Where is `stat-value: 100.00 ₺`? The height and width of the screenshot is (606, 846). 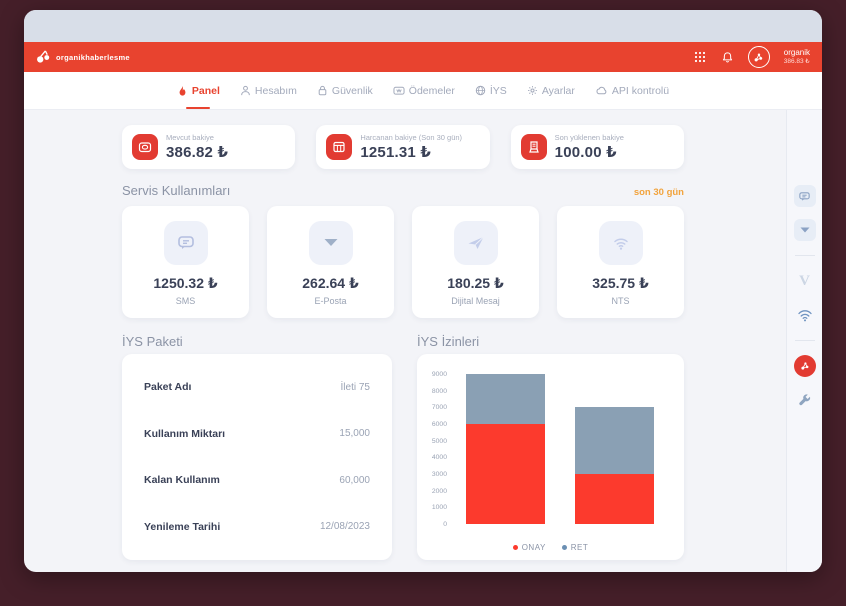 stat-value: 100.00 ₺ is located at coordinates (585, 152).